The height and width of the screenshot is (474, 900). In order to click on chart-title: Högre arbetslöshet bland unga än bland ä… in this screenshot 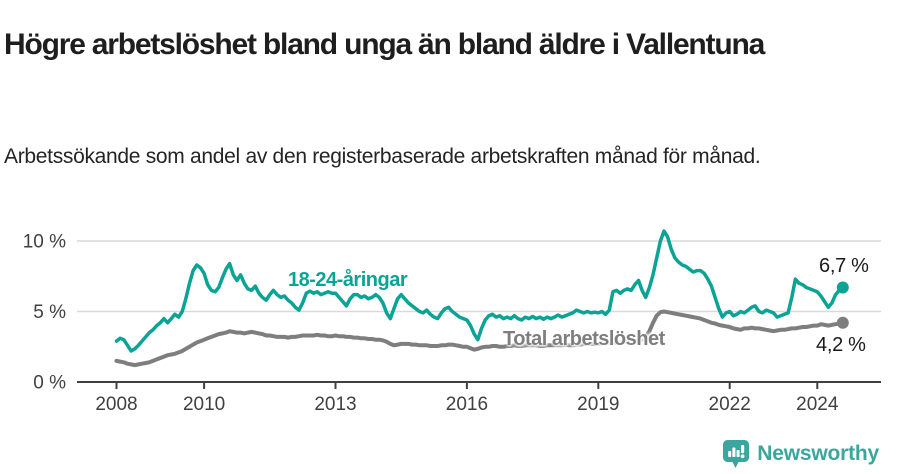, I will do `click(384, 45)`.